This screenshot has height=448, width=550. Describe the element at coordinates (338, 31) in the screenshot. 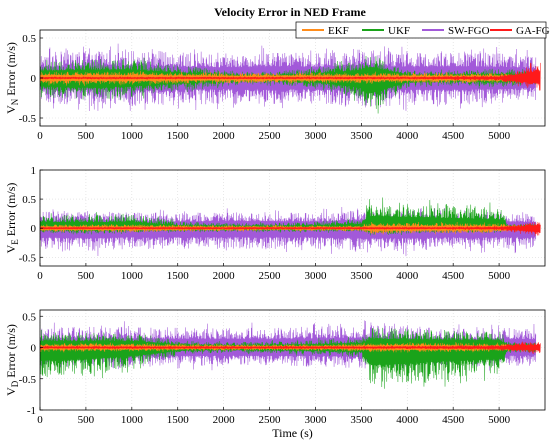

I see `legend-label-ekf: EKF` at that location.